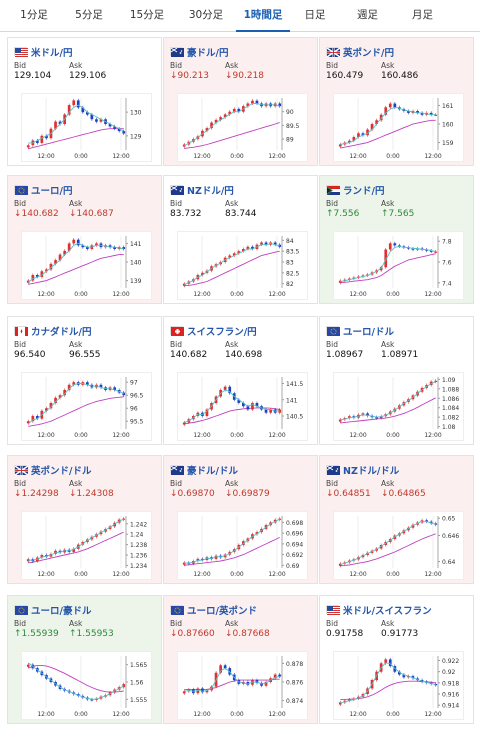 Image resolution: width=480 pixels, height=733 pixels. What do you see at coordinates (449, 519) in the screenshot?
I see `y-tick-label: 0.65` at bounding box center [449, 519].